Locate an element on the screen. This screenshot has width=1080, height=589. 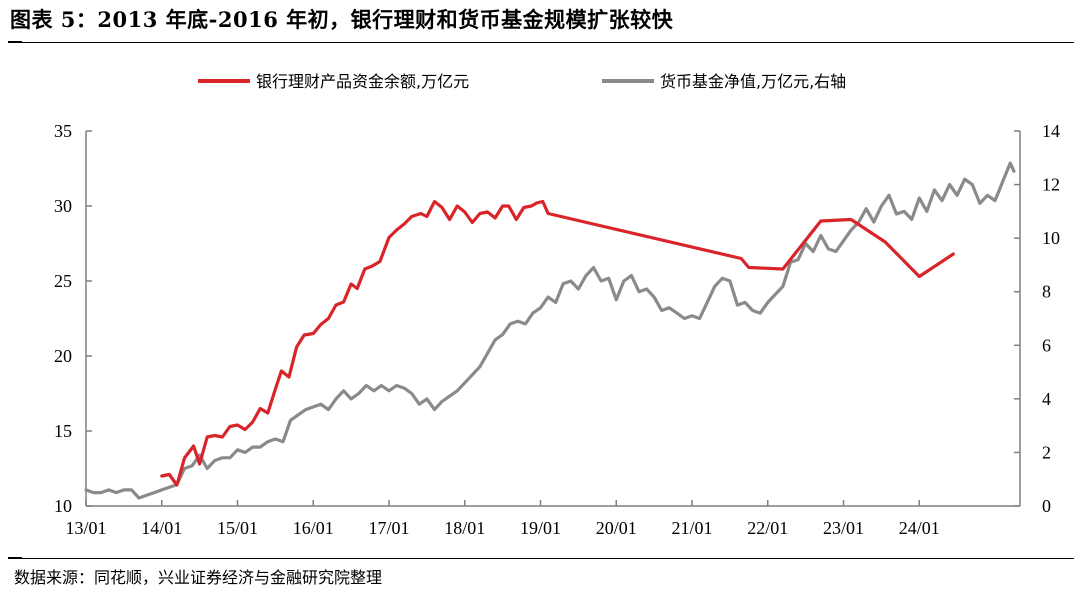
y-tick-label-left: 10 is located at coordinates (63, 506).